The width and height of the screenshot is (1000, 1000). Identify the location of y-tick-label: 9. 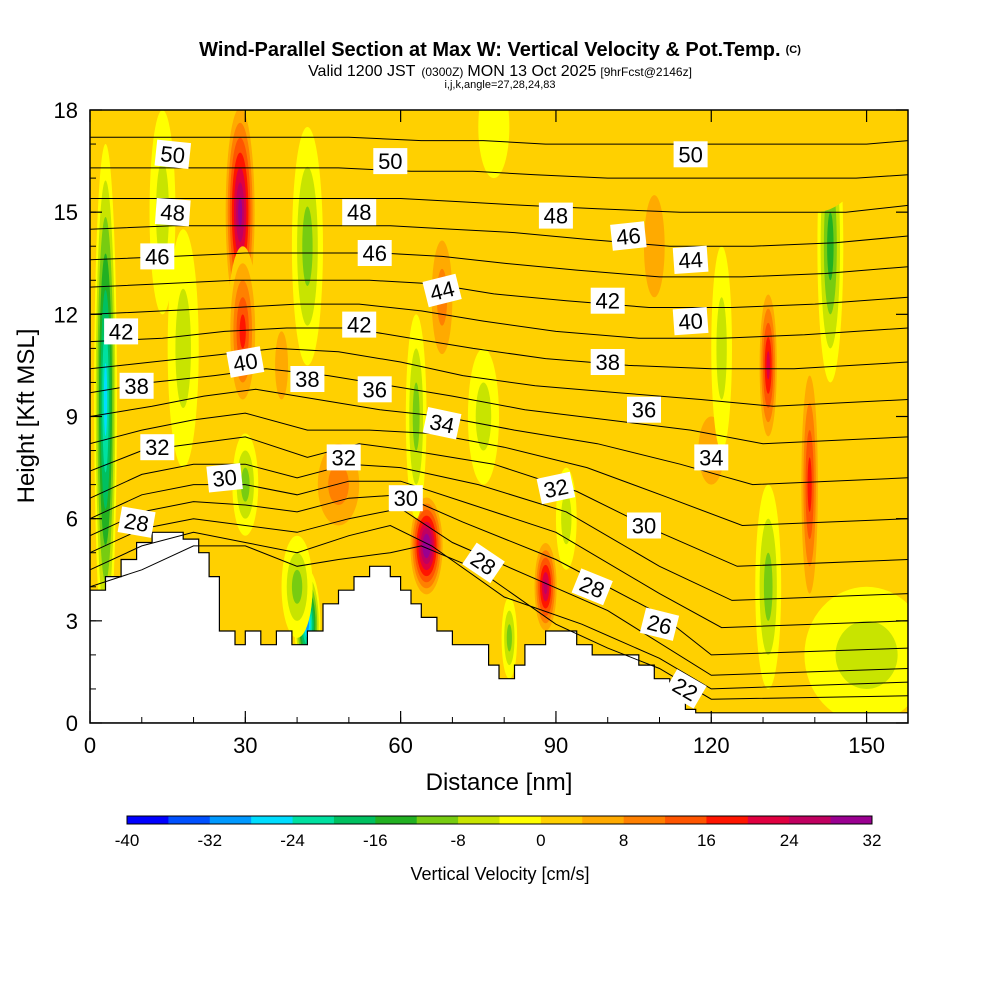
(72, 417).